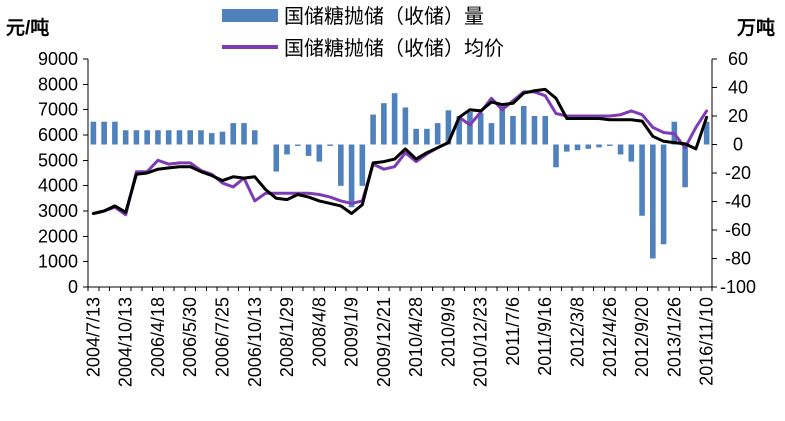 The height and width of the screenshot is (421, 785). I want to click on x-axis-tick-label: 2008/4/8, so click(319, 332).